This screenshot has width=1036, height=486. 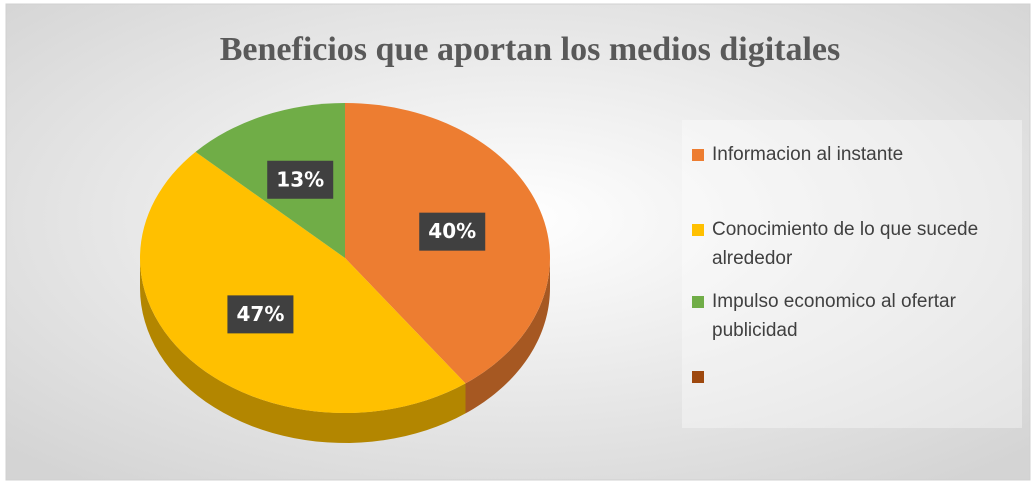 I want to click on data-label: 47%, so click(x=260, y=314).